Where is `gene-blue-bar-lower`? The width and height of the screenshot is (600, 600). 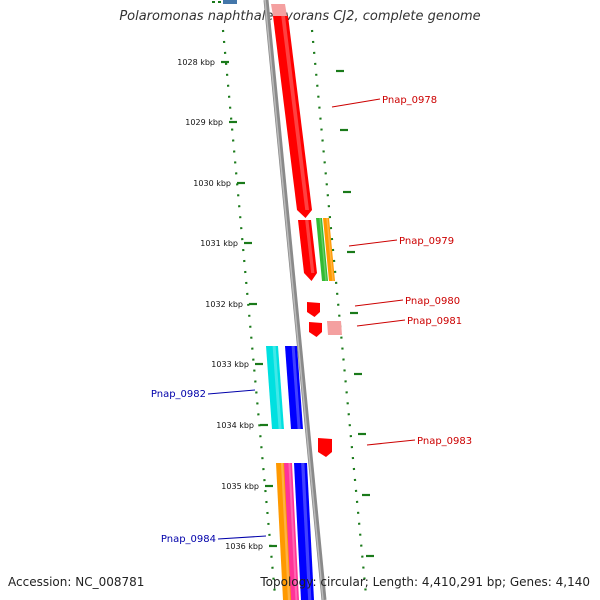 gene-blue-bar-lower is located at coordinates (304, 531).